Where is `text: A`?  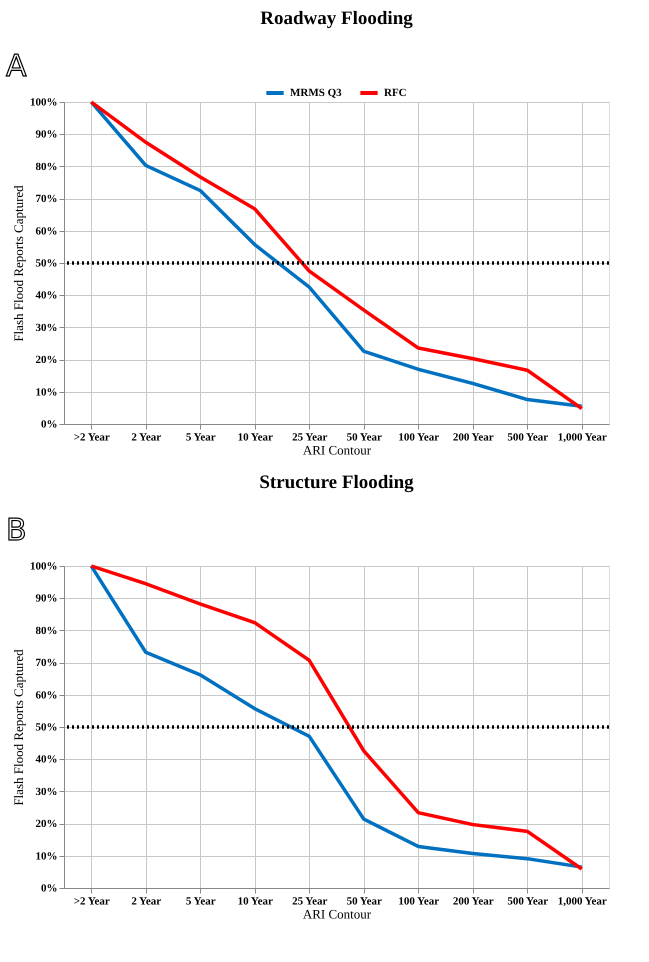
text: A is located at coordinates (16, 66).